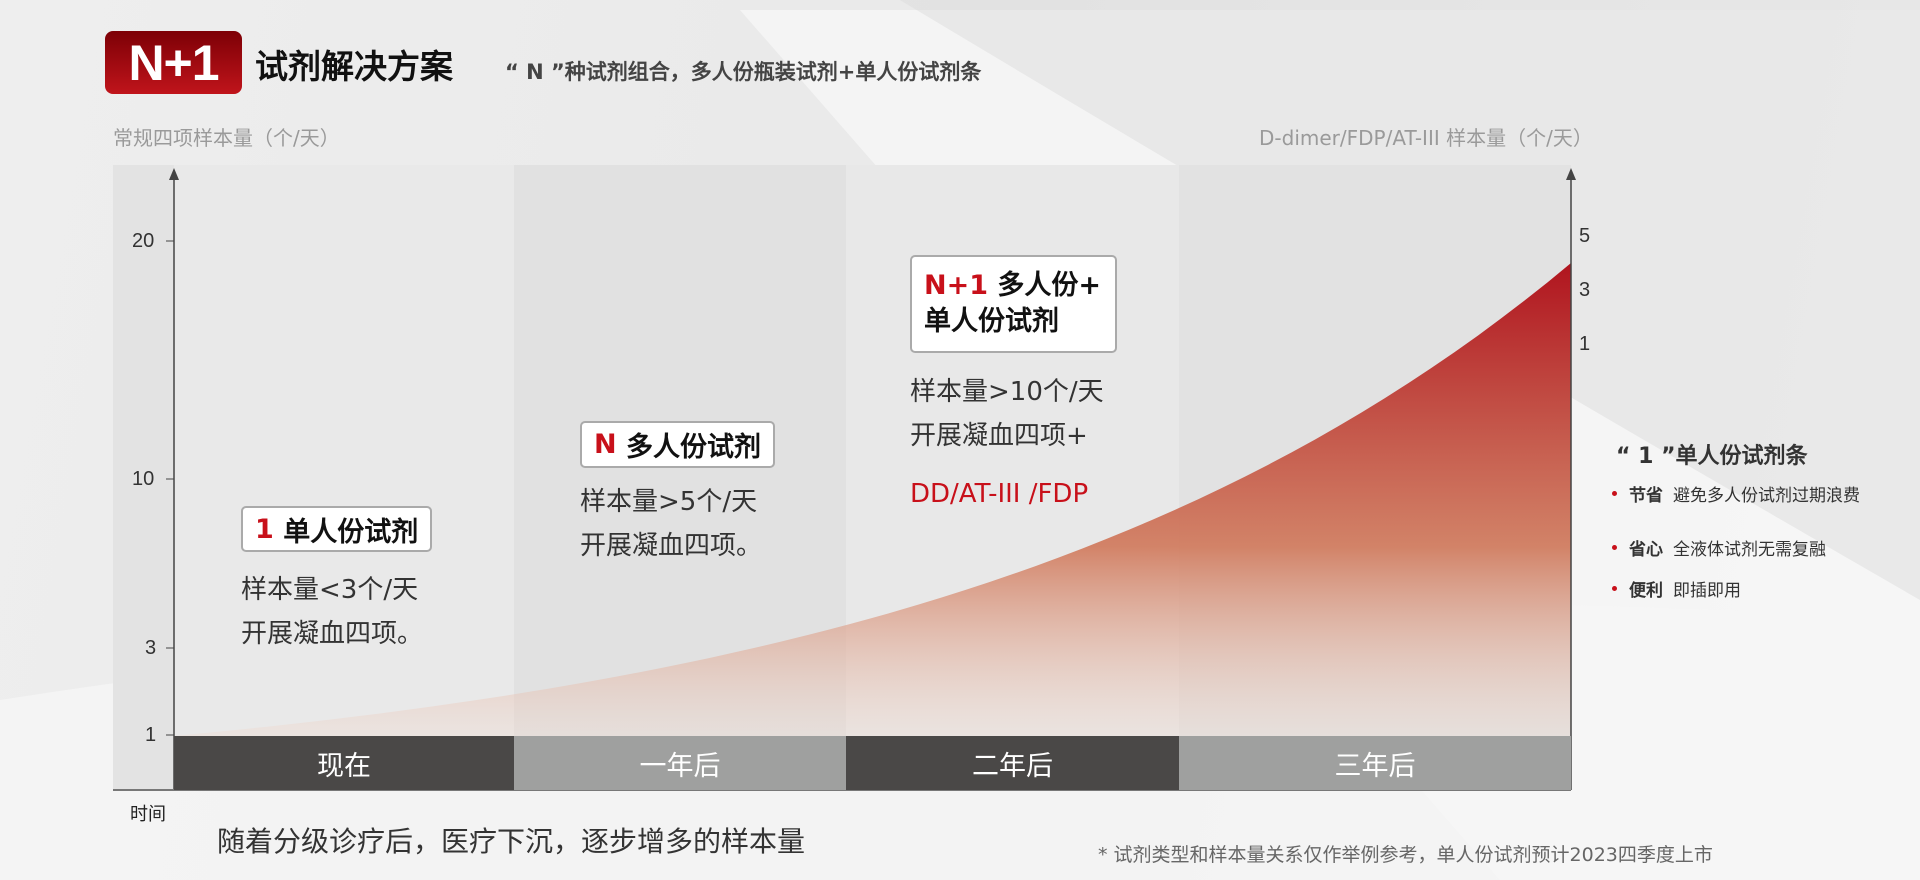  What do you see at coordinates (1013, 304) in the screenshot?
I see `stage-box-n-plus-1: N+1 多人份+ 单人份试剂` at bounding box center [1013, 304].